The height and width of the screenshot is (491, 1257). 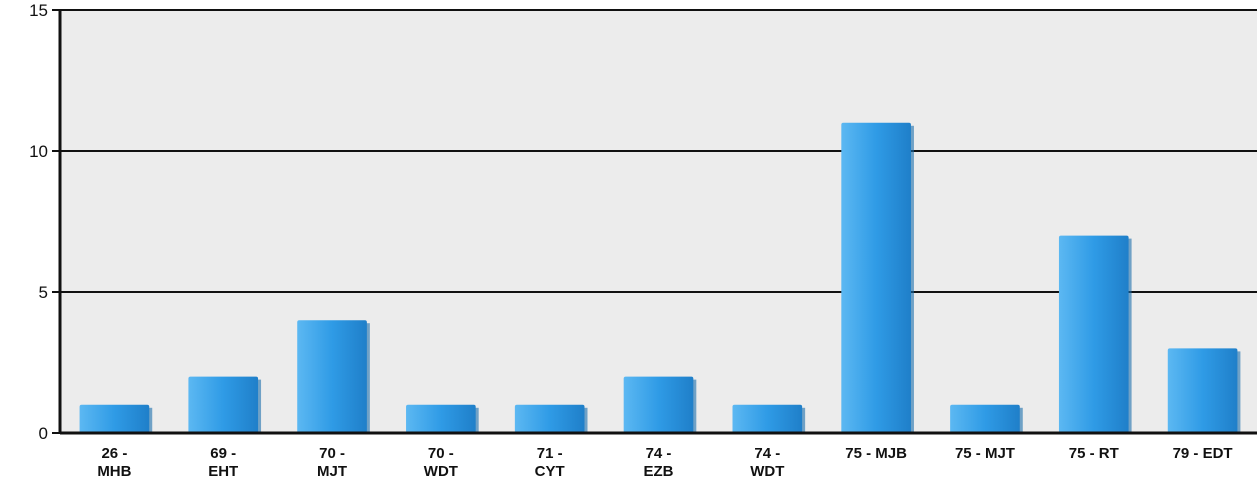 What do you see at coordinates (38, 10) in the screenshot?
I see `y-tick-label: 15` at bounding box center [38, 10].